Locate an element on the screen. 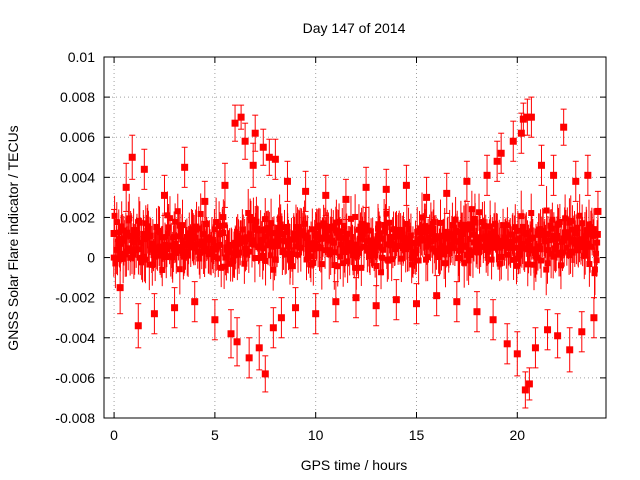 Image resolution: width=640 pixels, height=480 pixels. y-tick-label: -0.004 is located at coordinates (75, 338).